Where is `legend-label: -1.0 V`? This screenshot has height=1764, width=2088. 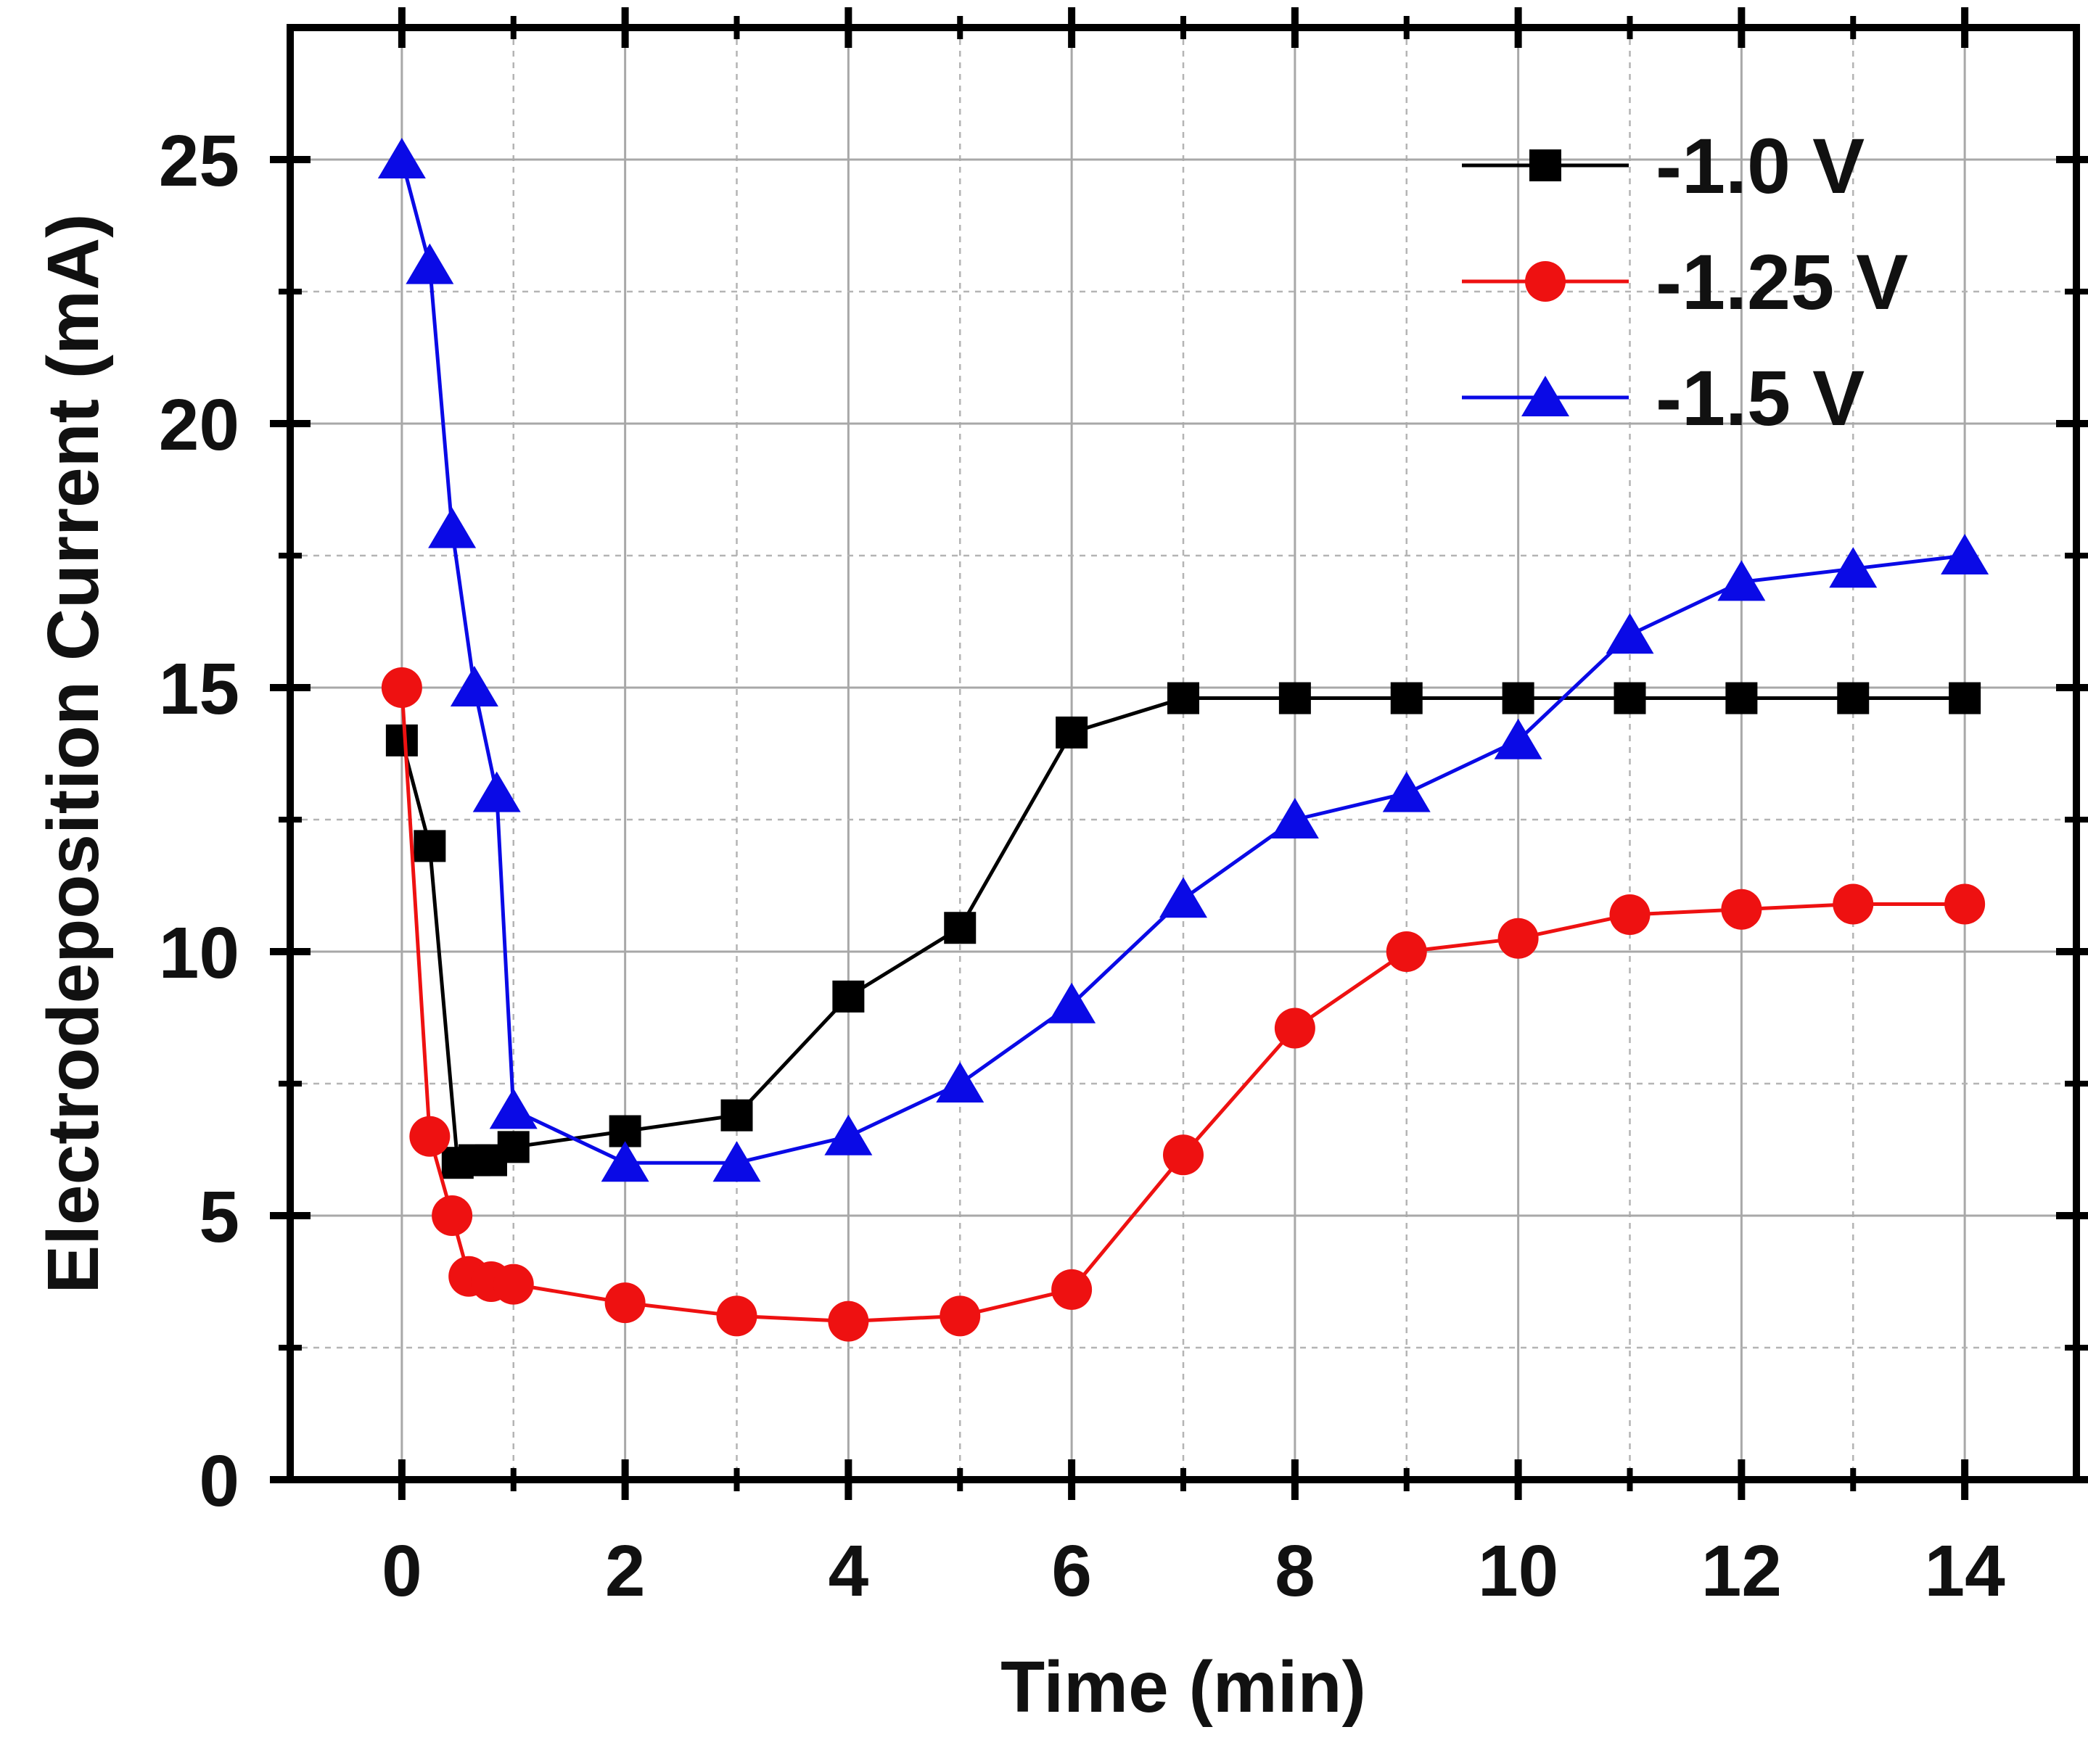
legend-label: -1.0 V is located at coordinates (1760, 166).